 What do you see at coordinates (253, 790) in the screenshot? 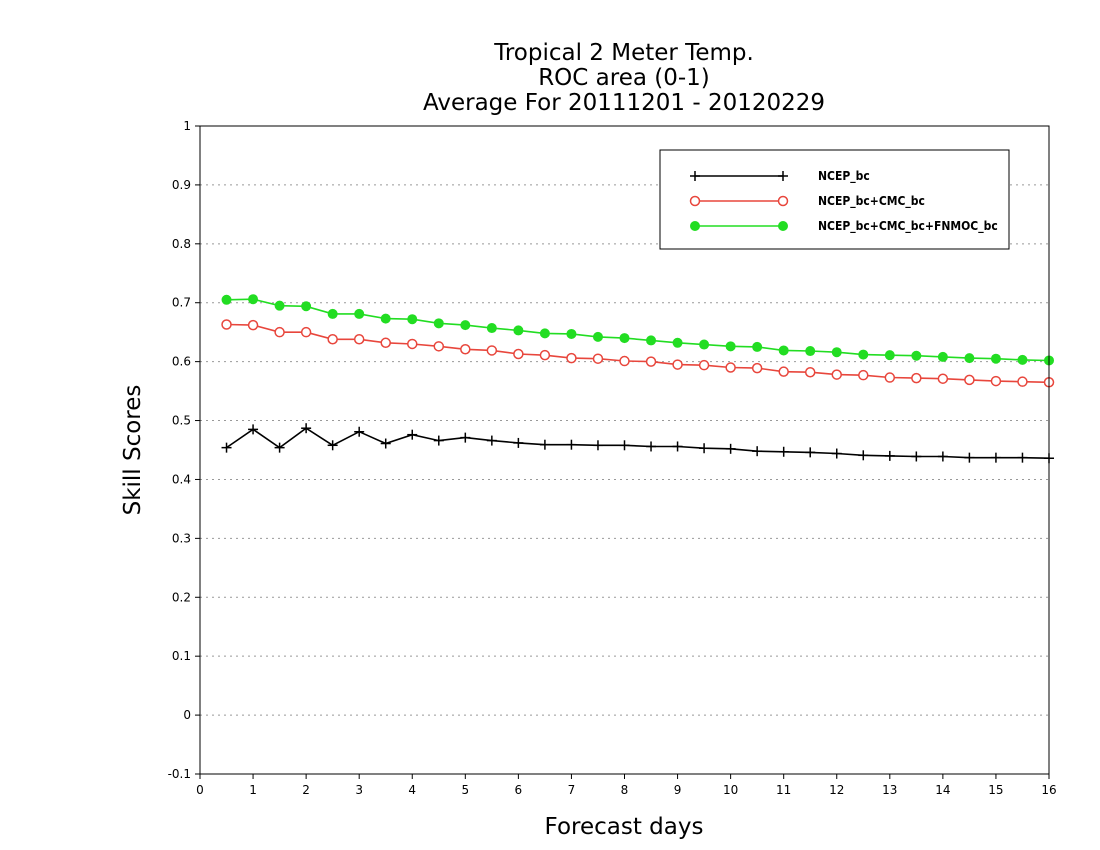
I see `x-tick-label: 1` at bounding box center [253, 790].